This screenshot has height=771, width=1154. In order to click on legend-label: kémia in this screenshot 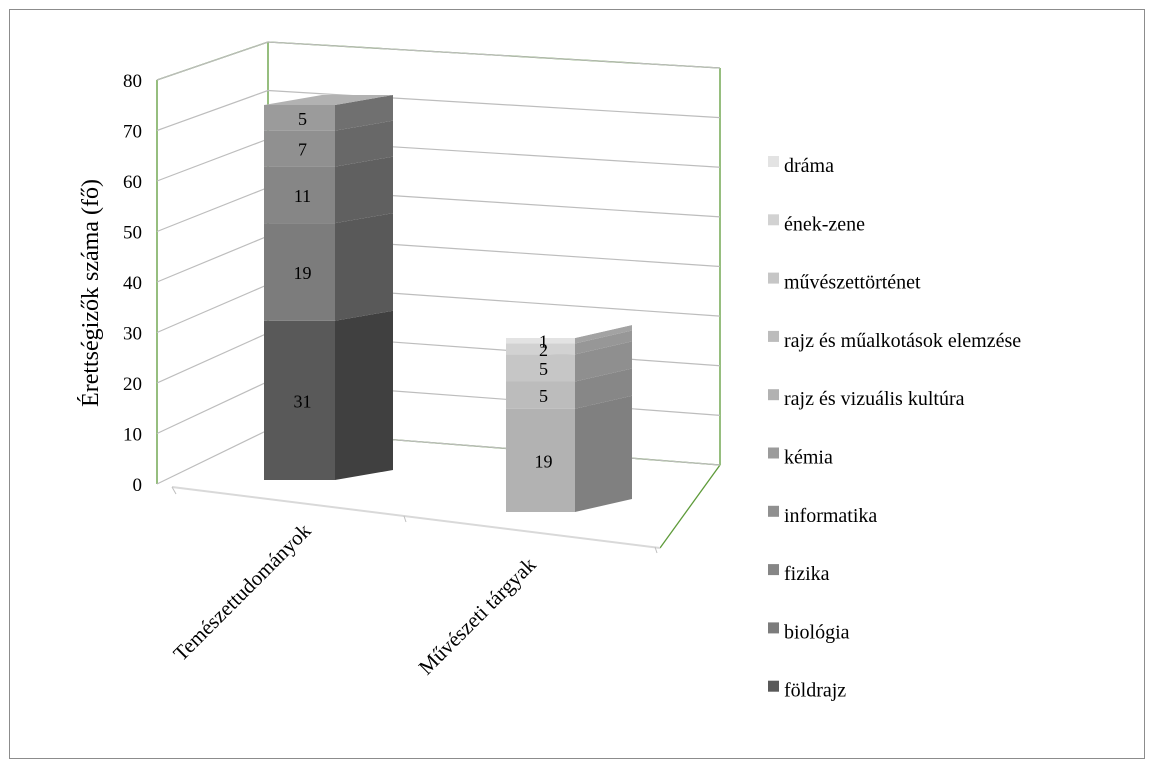, I will do `click(808, 458)`.